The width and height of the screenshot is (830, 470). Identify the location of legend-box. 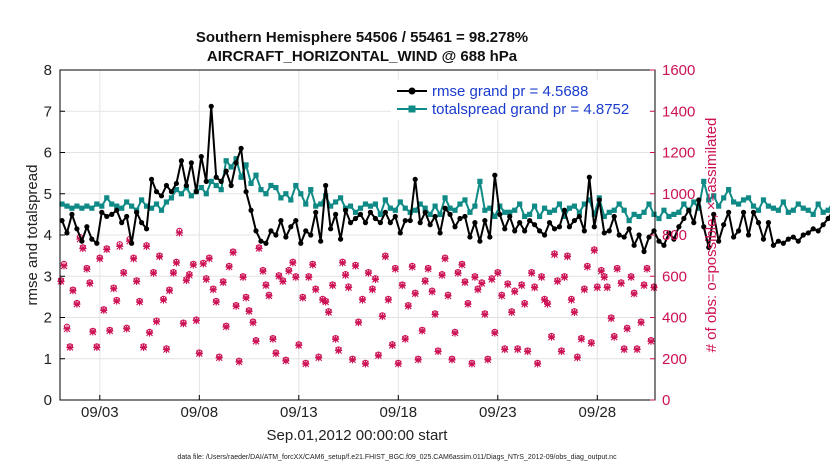
(520, 100).